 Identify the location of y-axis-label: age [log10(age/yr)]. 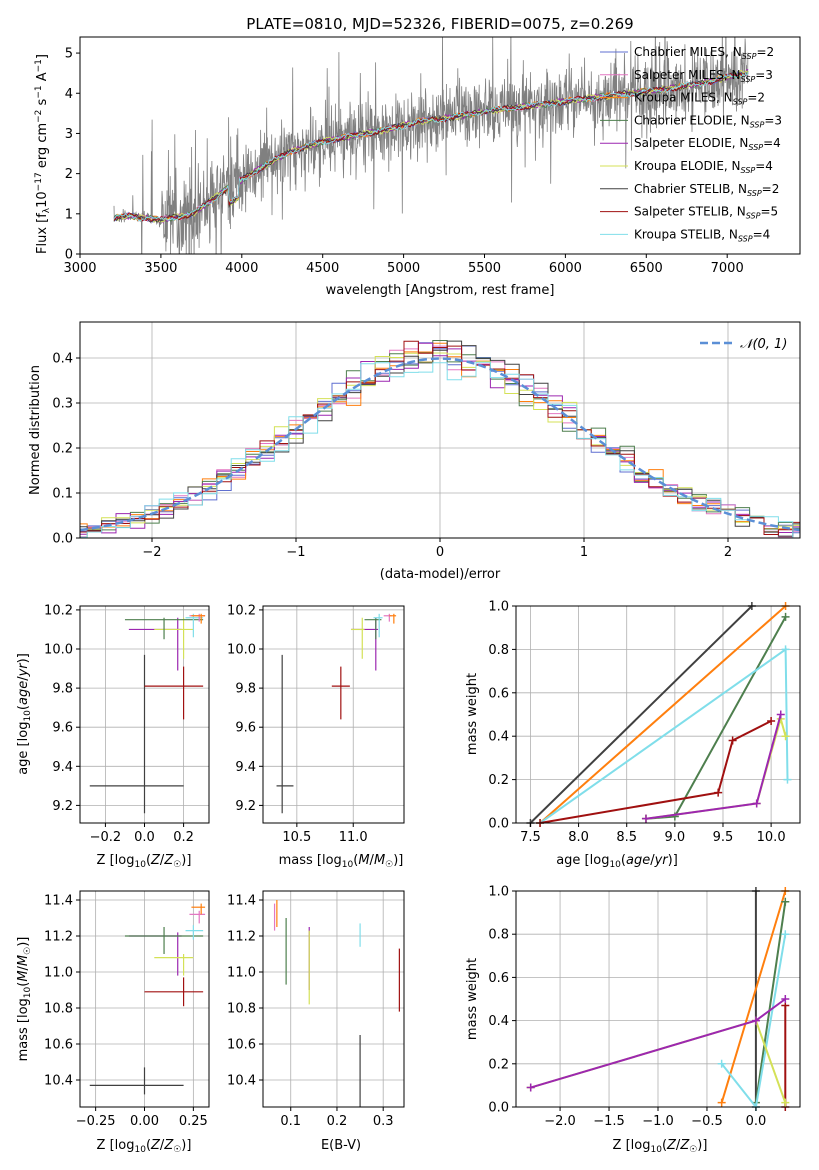
(24, 714).